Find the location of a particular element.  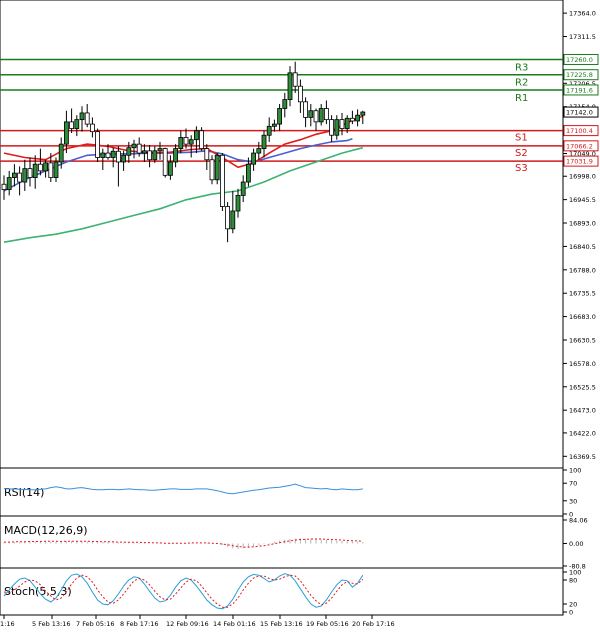

stoch-panel-frame is located at coordinates (282, 591).